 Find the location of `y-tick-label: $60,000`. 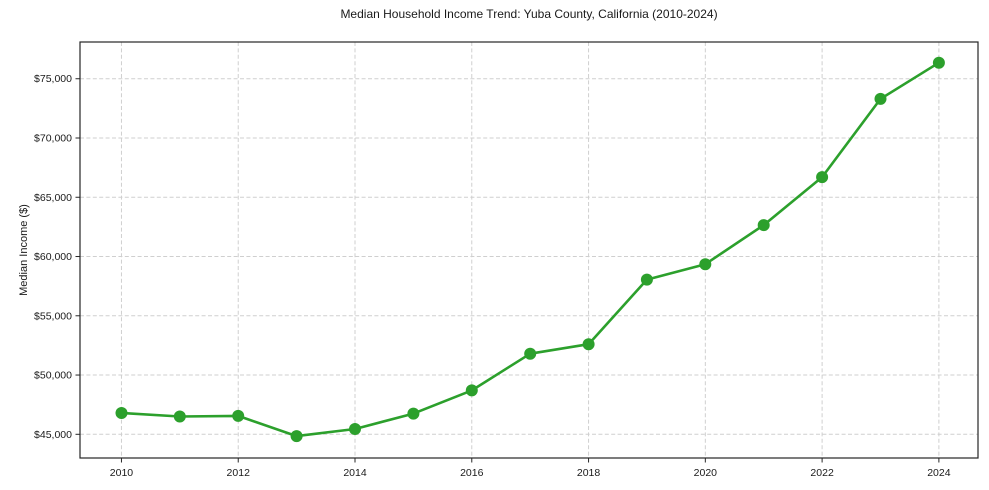

y-tick-label: $60,000 is located at coordinates (53, 257).